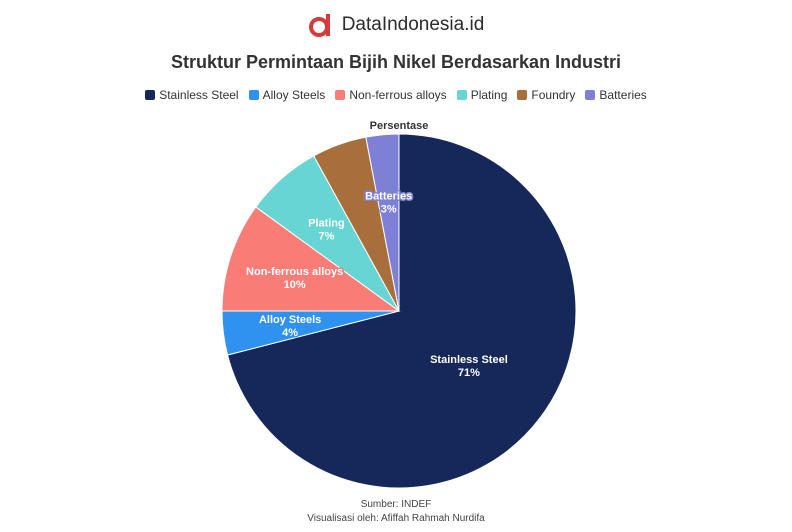  Describe the element at coordinates (469, 360) in the screenshot. I see `data-label-name: Stainless Steel` at that location.